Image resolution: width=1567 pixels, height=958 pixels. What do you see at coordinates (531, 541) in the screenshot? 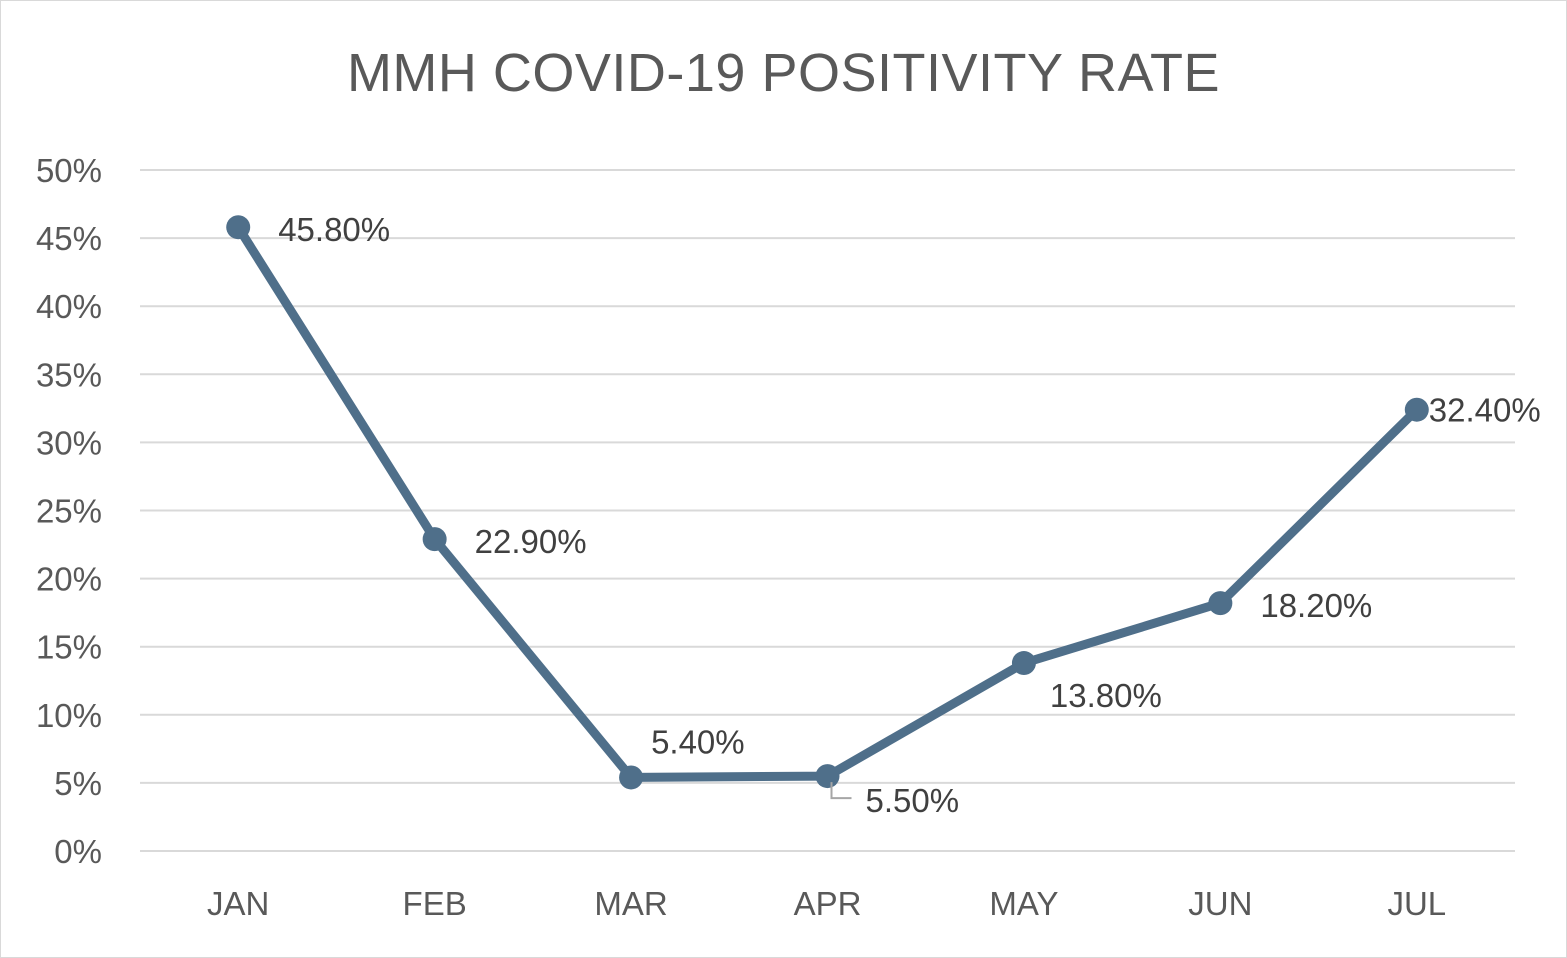
I see `data-label: 22.90%` at bounding box center [531, 541].